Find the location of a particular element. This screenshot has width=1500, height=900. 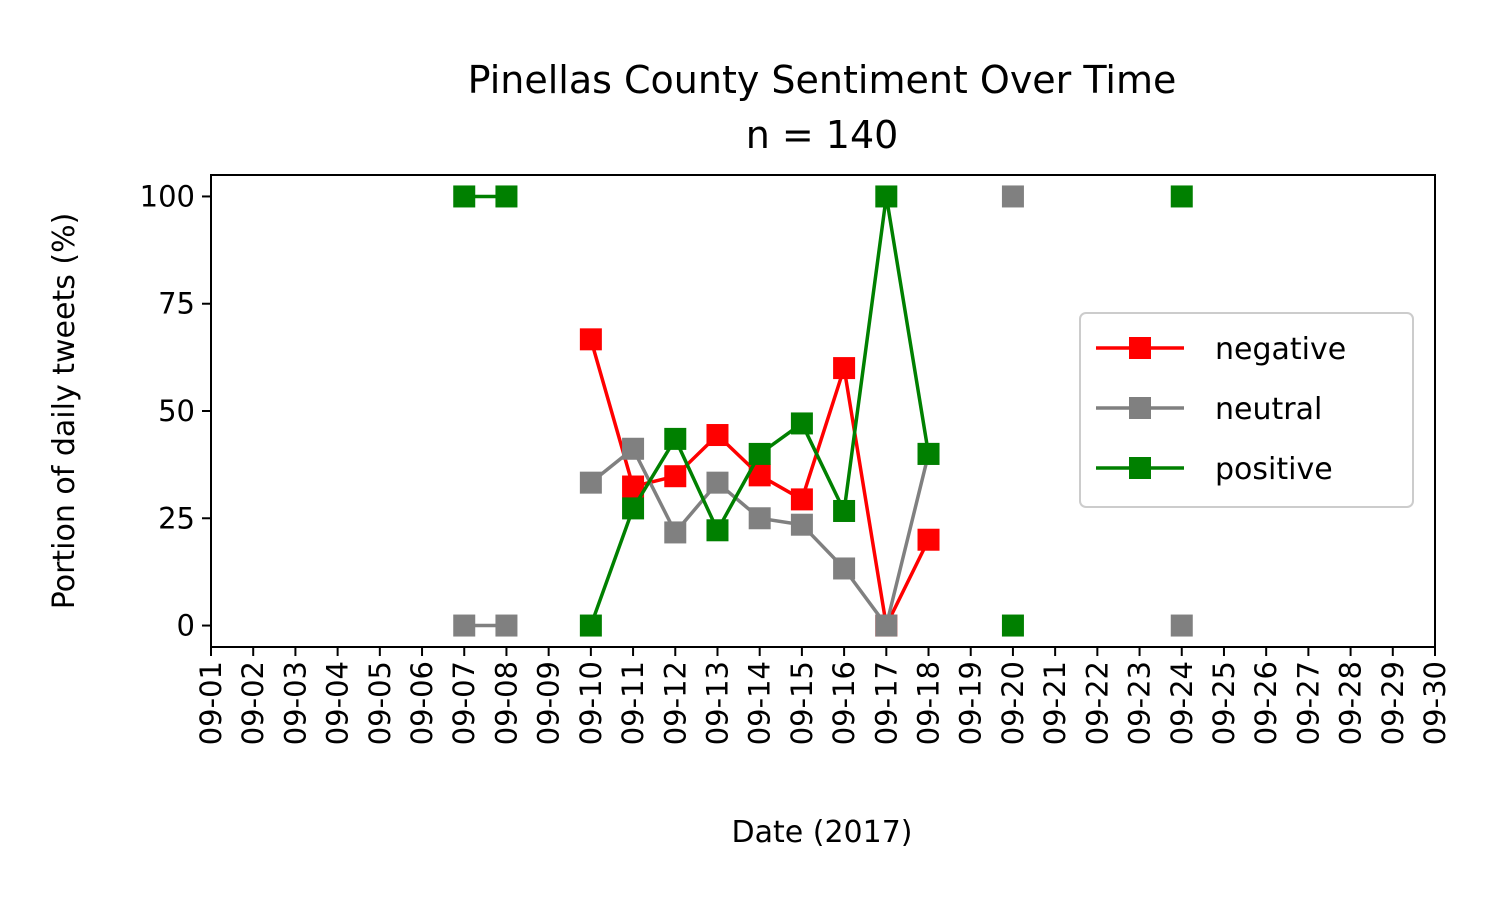

x-tick-label: 09-25 is located at coordinates (1224, 703).